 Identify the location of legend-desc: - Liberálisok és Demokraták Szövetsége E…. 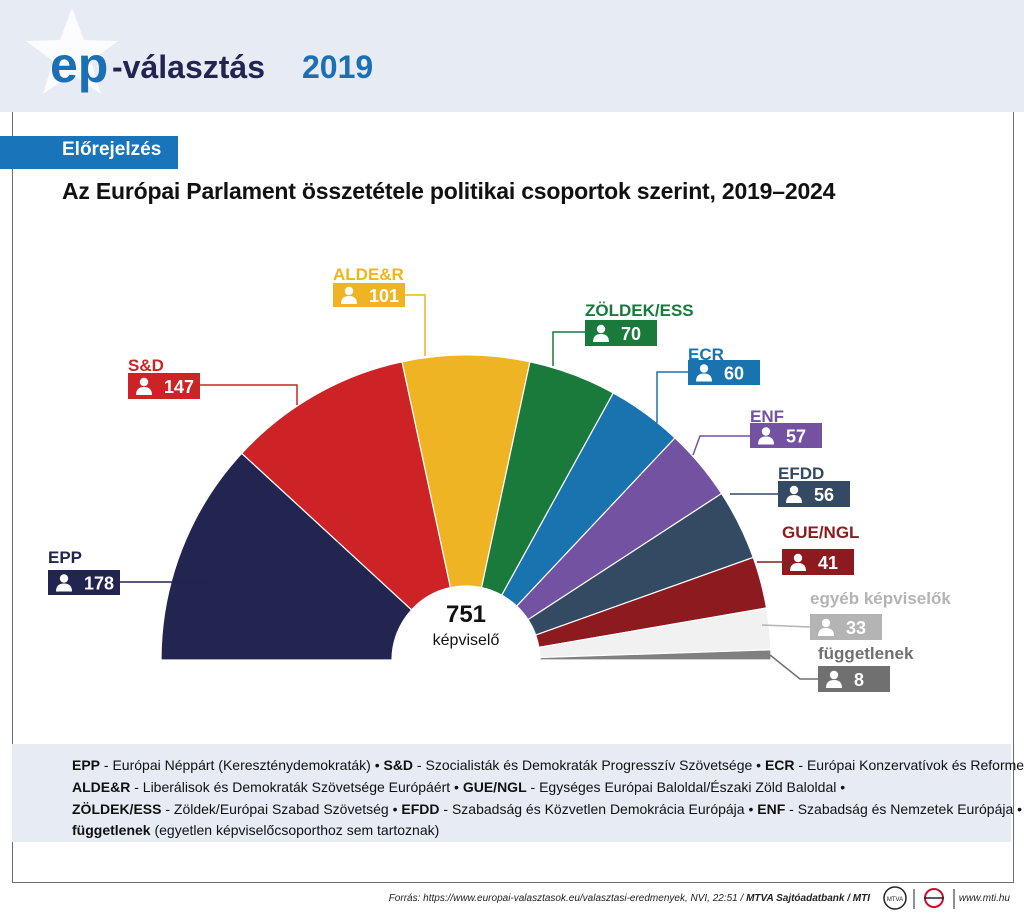
(296, 787).